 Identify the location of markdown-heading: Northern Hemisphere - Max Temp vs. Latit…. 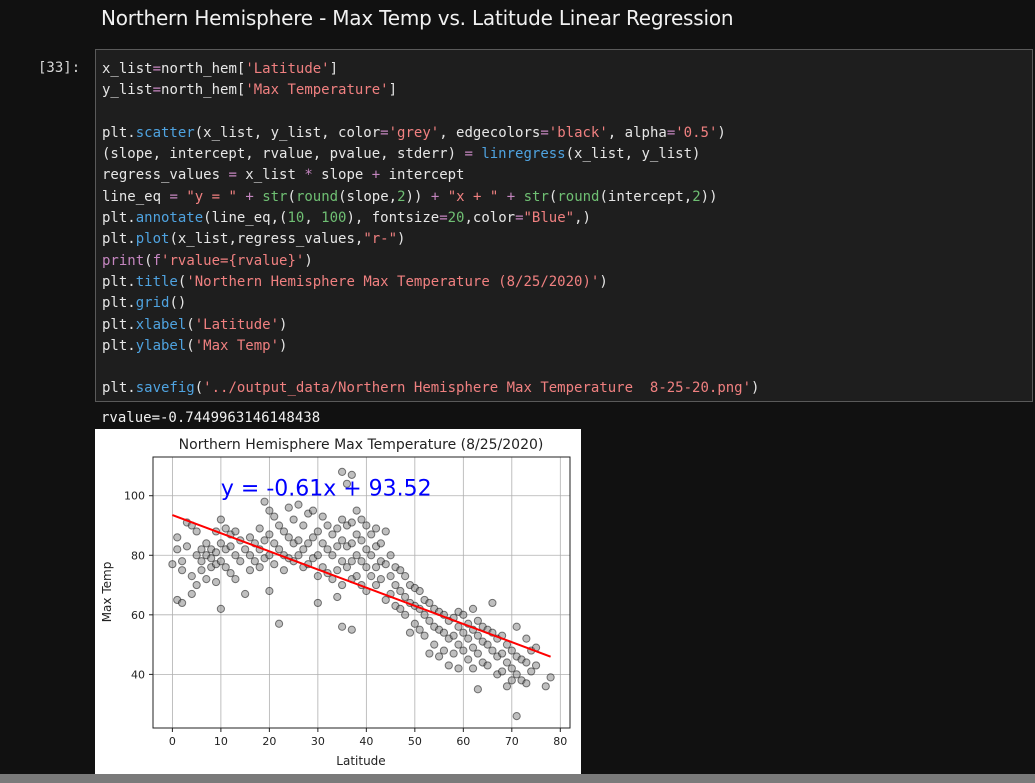
(417, 18).